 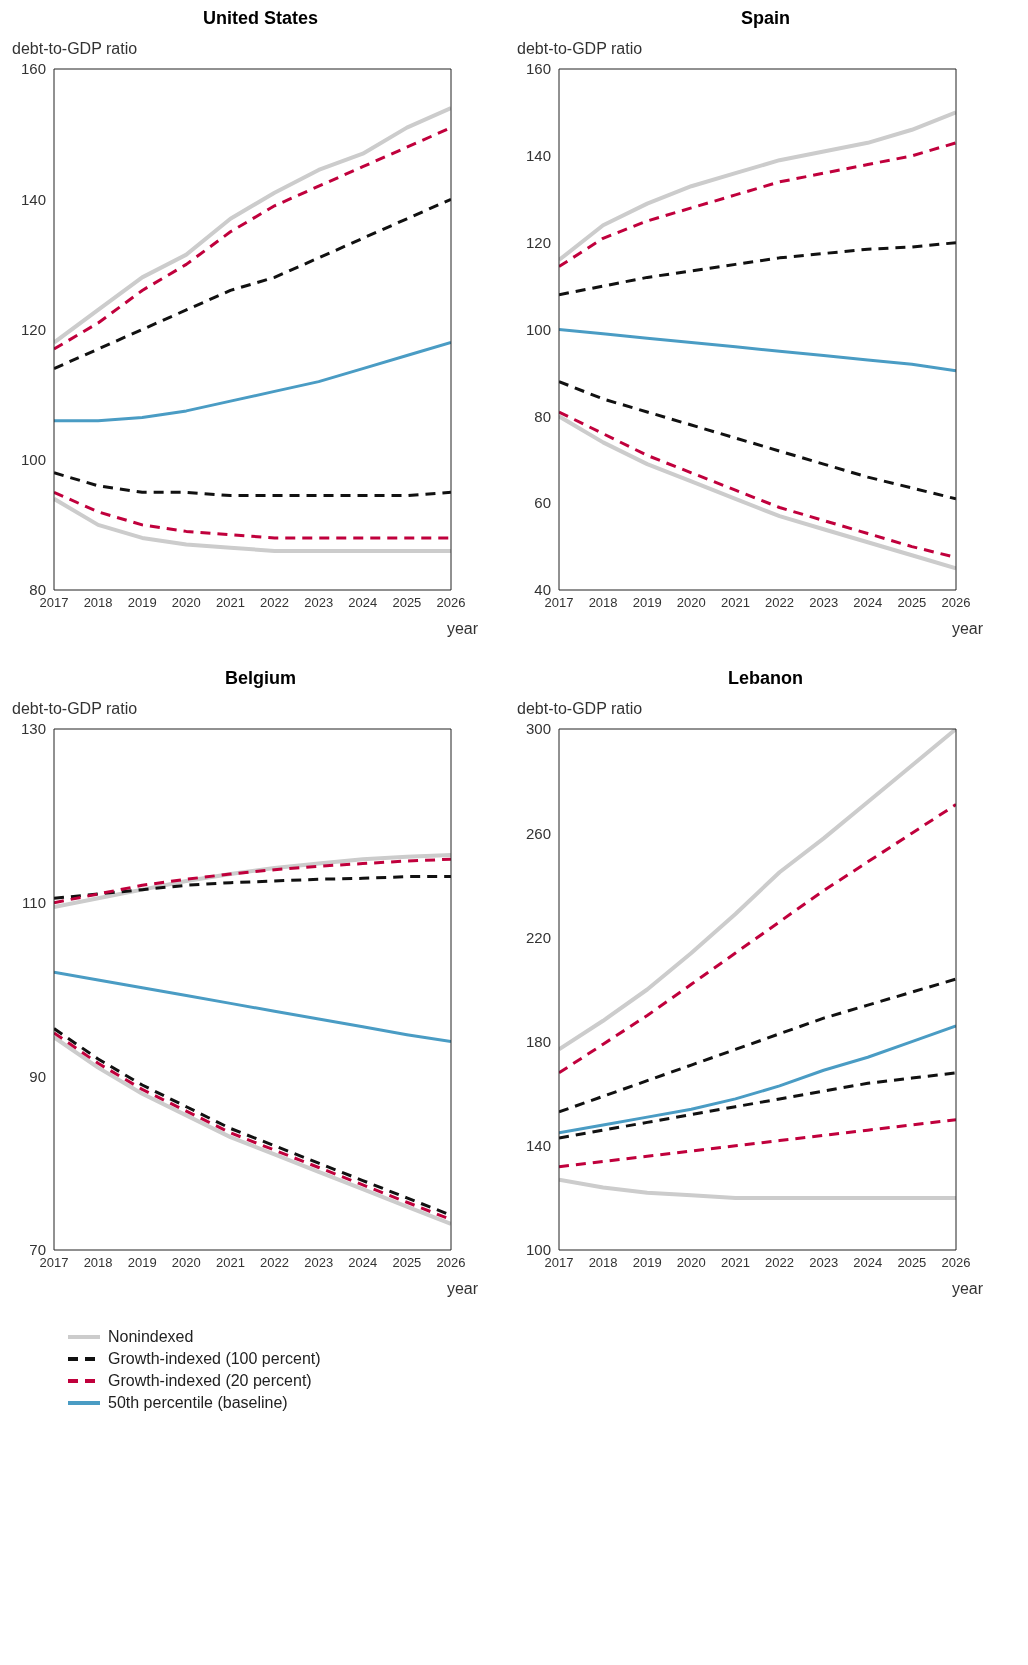 What do you see at coordinates (198, 1403) in the screenshot?
I see `legend-label: 50th percentile (baseline)` at bounding box center [198, 1403].